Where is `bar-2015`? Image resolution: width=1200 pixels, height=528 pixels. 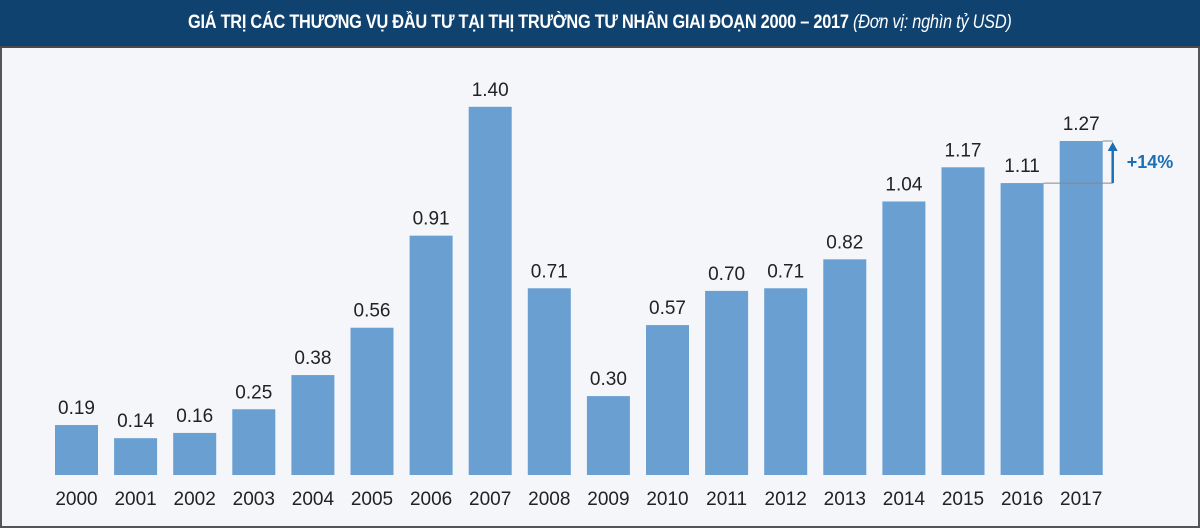 bar-2015 is located at coordinates (963, 321).